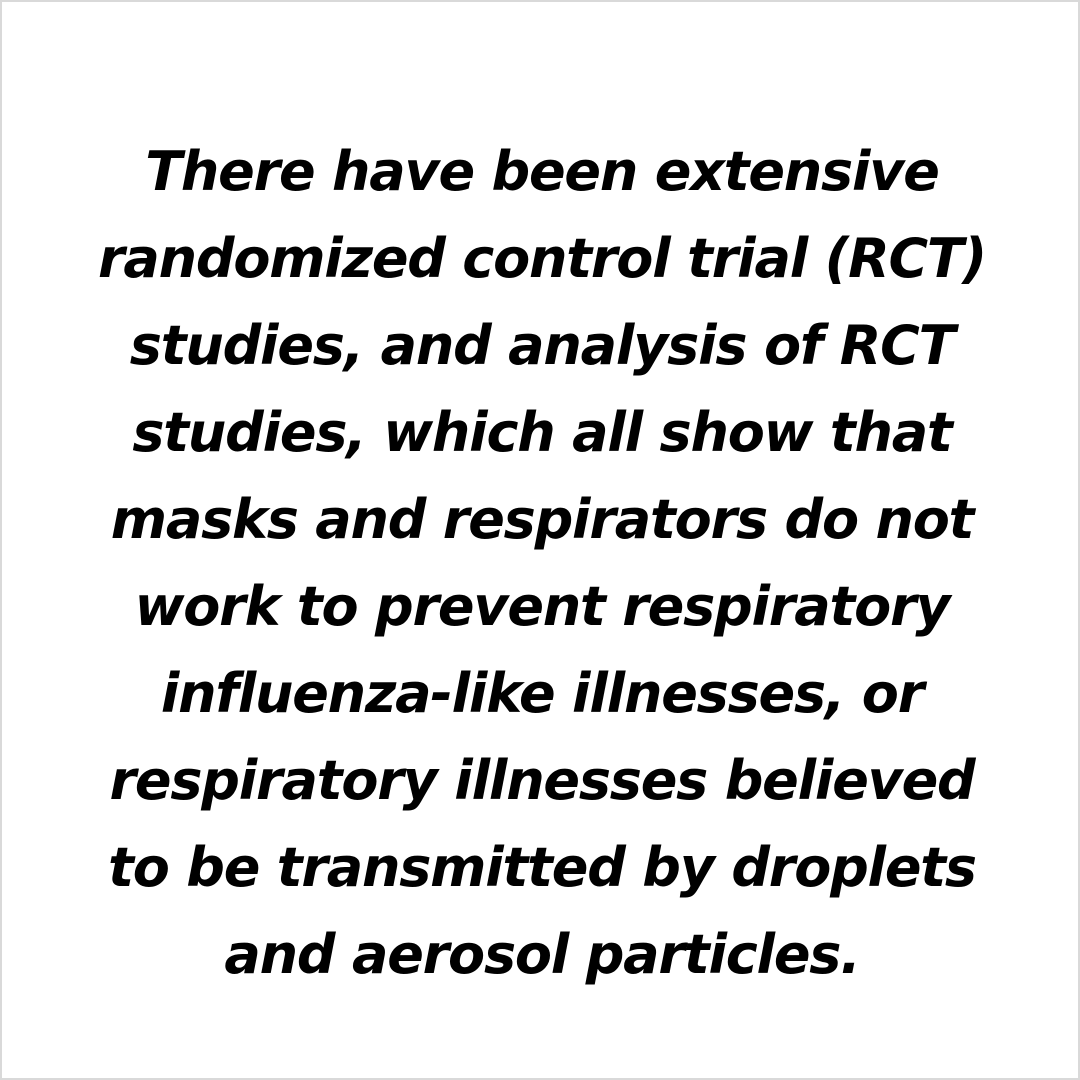 The height and width of the screenshot is (1080, 1080). Describe the element at coordinates (542, 693) in the screenshot. I see `quote-line: influenza-like illnesses, or` at that location.